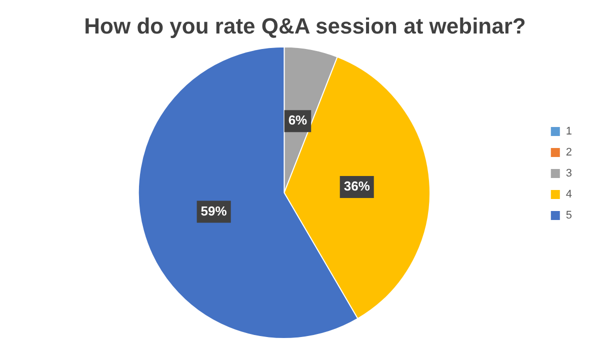 Image resolution: width=600 pixels, height=357 pixels. Describe the element at coordinates (214, 210) in the screenshot. I see `data-label: 59%` at that location.